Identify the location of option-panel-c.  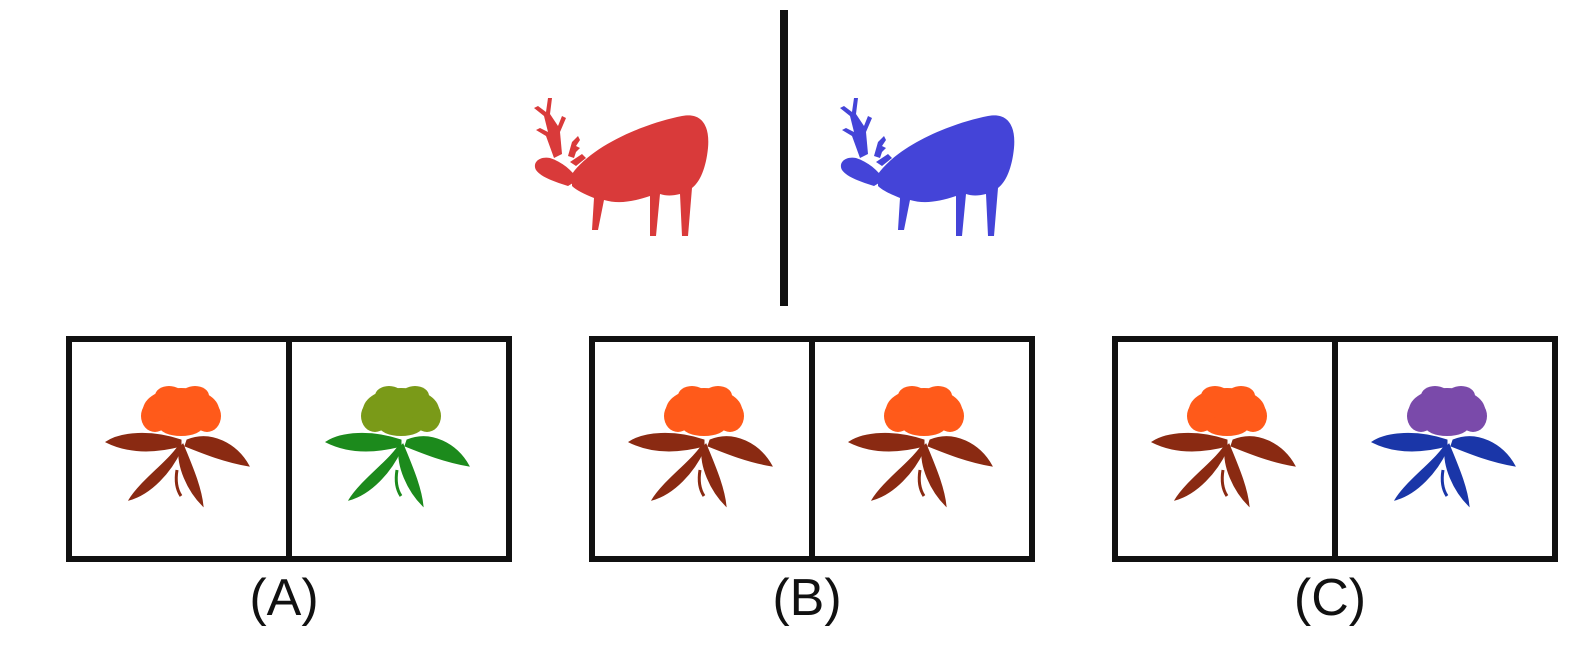
(1335, 449).